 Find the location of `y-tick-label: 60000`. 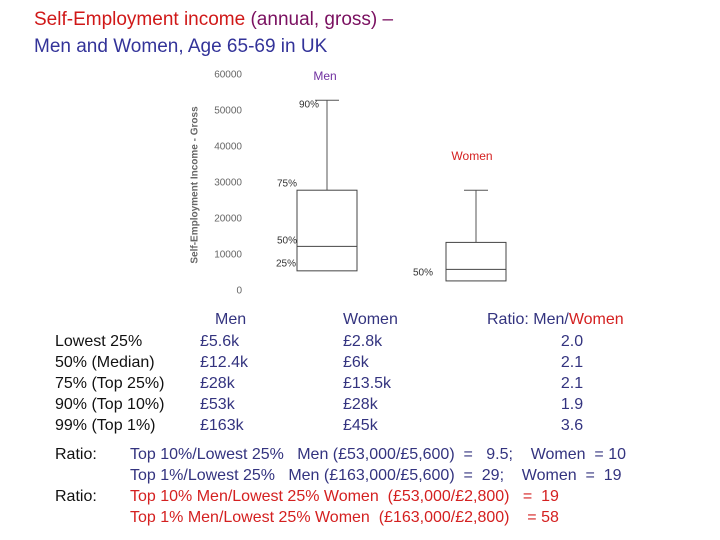

y-tick-label: 60000 is located at coordinates (228, 75).